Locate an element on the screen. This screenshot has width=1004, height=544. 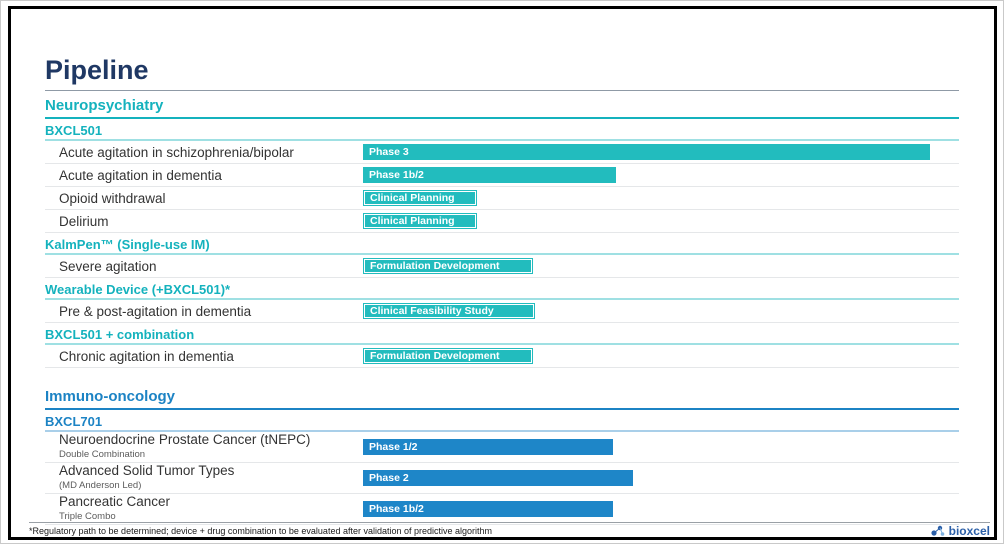
group-title-wearable-device: Wearable Device (+BXCL501)* is located at coordinates (138, 289).